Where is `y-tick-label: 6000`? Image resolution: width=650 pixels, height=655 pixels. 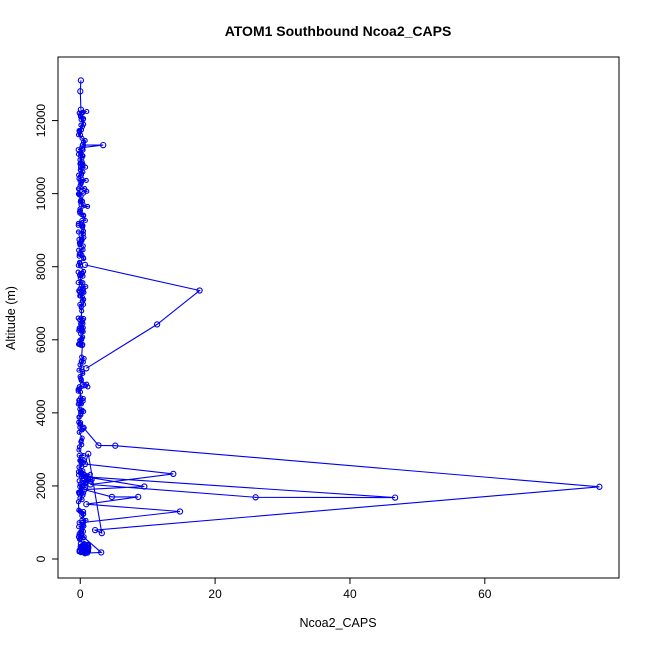
y-tick-label: 6000 is located at coordinates (41, 339).